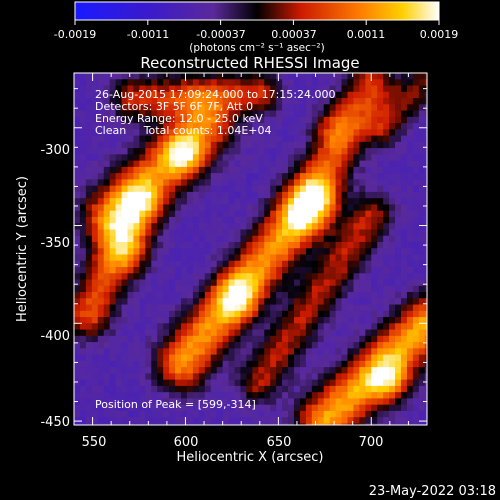  I want to click on colorbar-tick-label: -0.0019, so click(75, 34).